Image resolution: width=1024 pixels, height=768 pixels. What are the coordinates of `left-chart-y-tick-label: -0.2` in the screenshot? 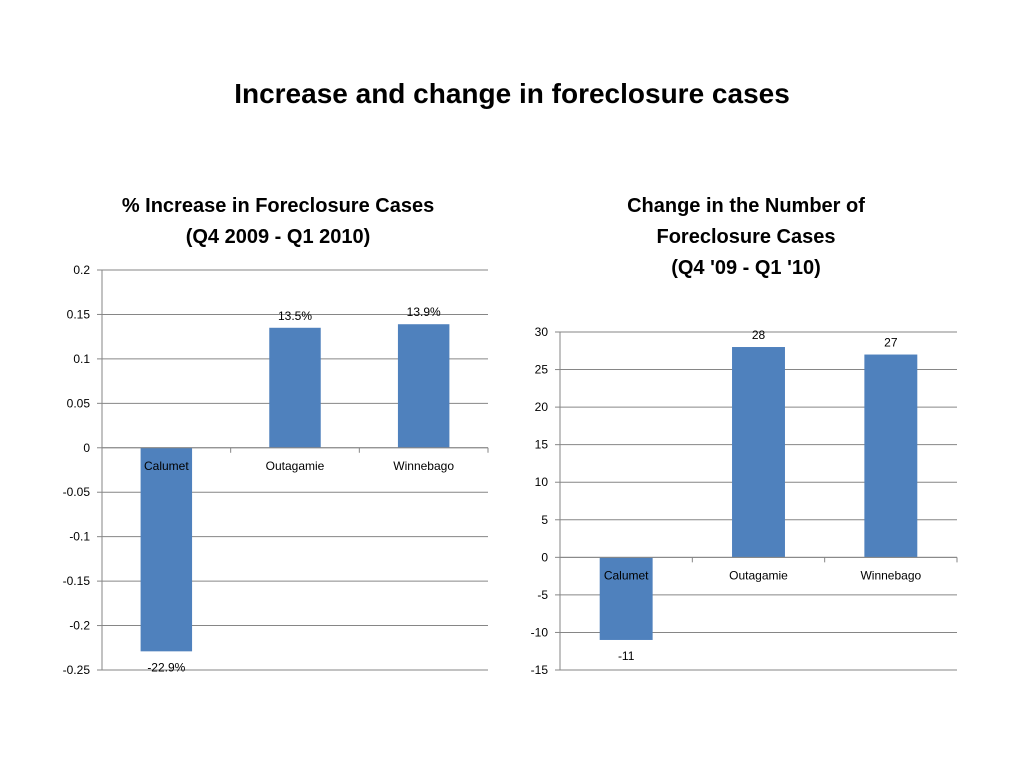 It's located at (79, 626).